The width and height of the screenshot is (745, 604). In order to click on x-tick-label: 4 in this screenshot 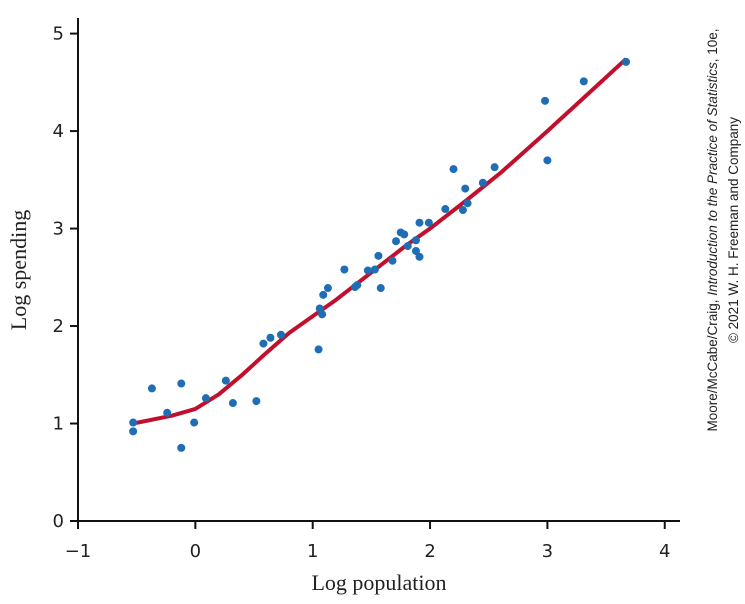, I will do `click(664, 551)`.